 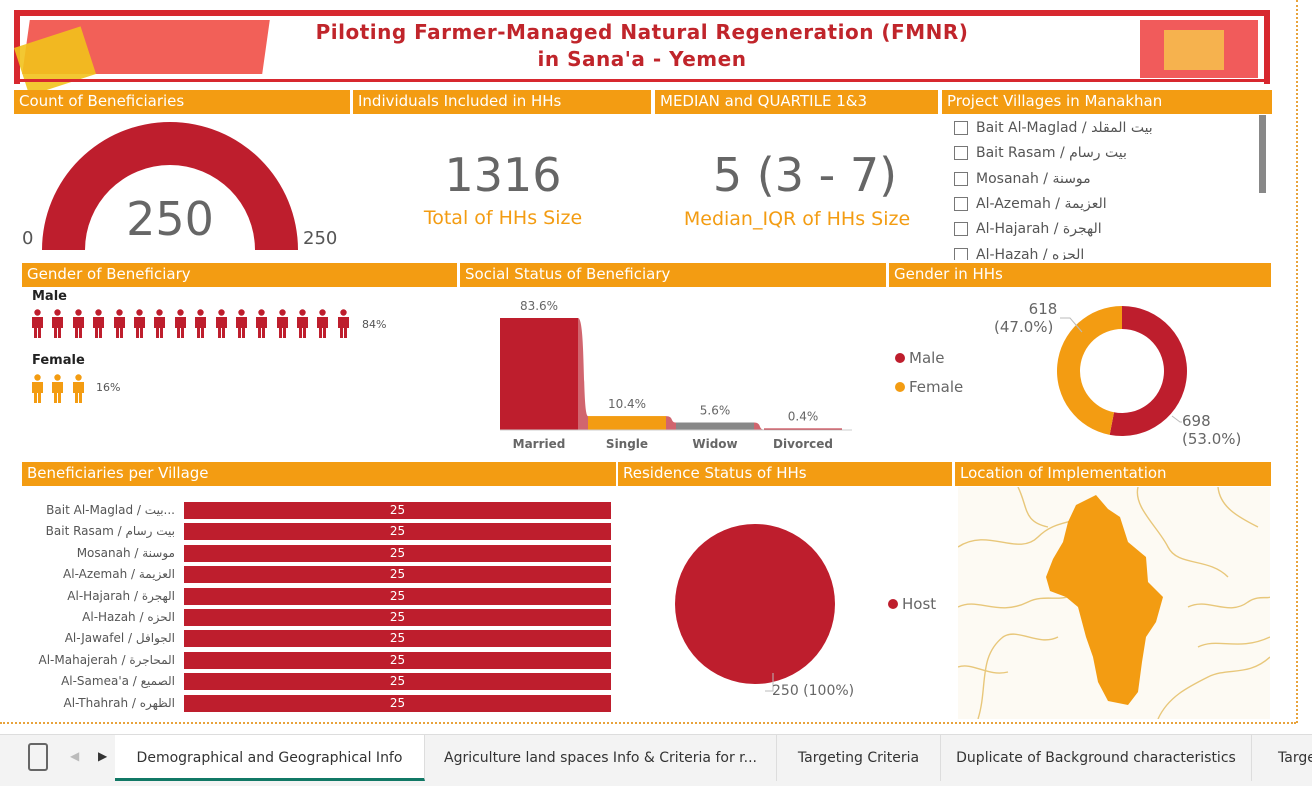 What do you see at coordinates (75, 756) in the screenshot?
I see `tab-scroll-left-icon: ◀` at bounding box center [75, 756].